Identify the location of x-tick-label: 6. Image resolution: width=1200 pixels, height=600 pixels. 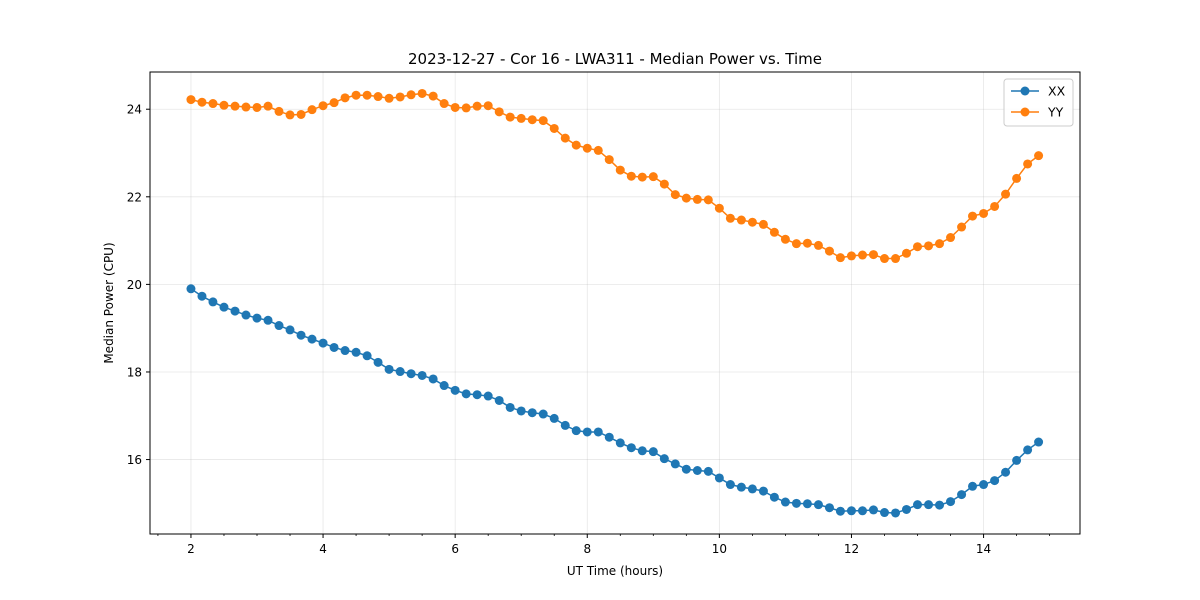
(455, 549).